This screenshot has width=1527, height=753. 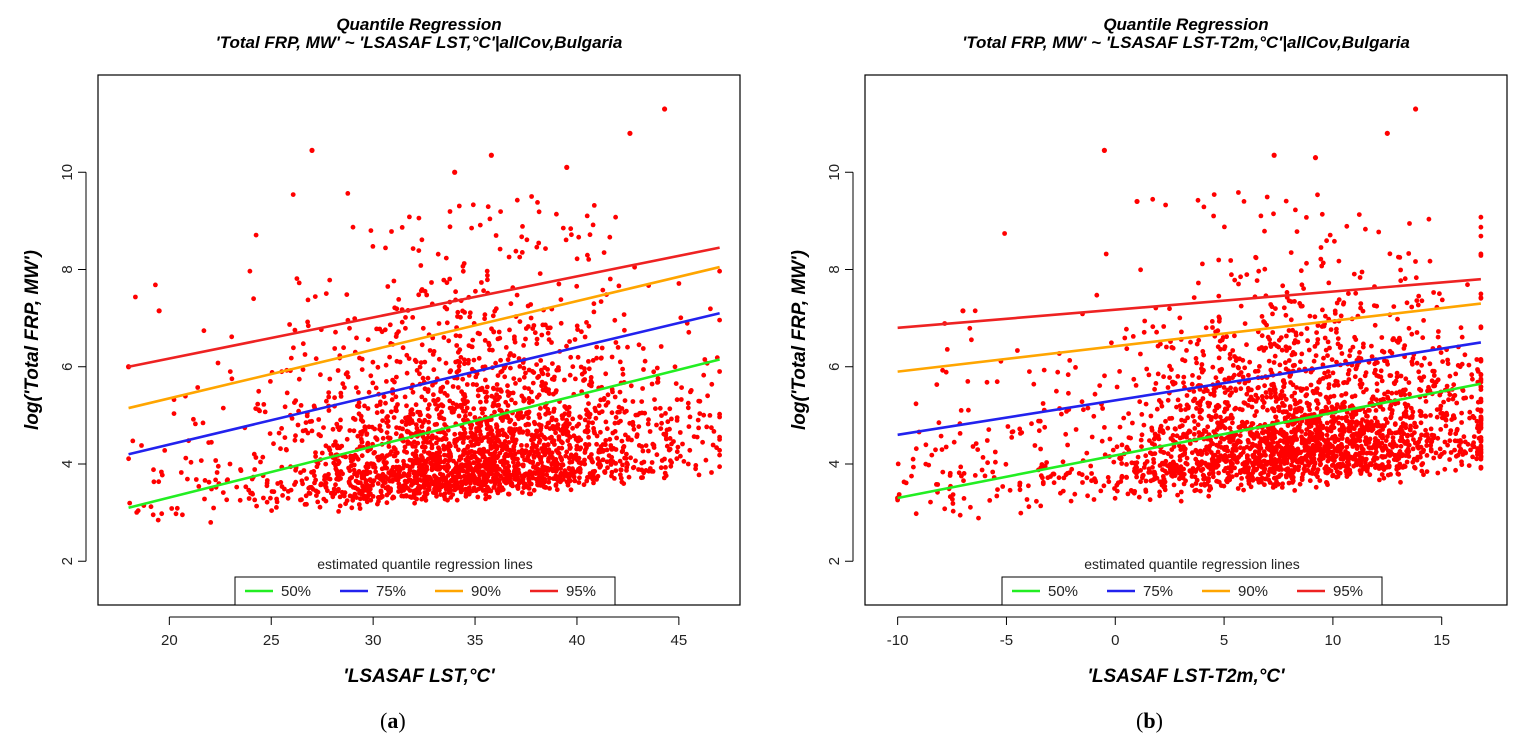 What do you see at coordinates (424, 434) in the screenshot?
I see `regression-line-50pct` at bounding box center [424, 434].